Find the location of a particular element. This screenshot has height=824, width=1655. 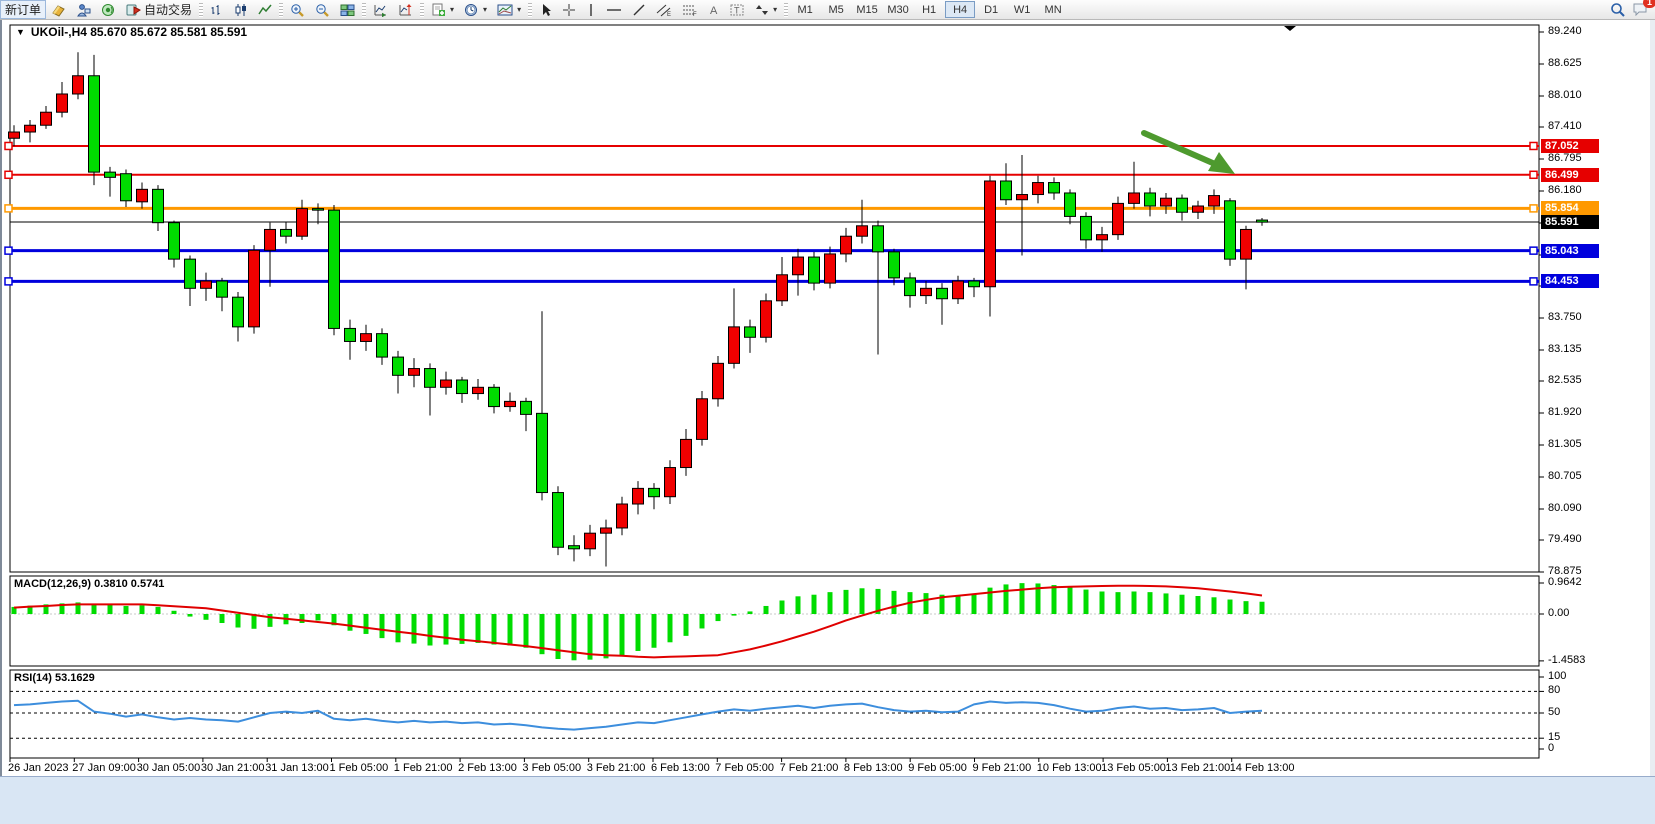

zoom-in-button is located at coordinates (297, 9).